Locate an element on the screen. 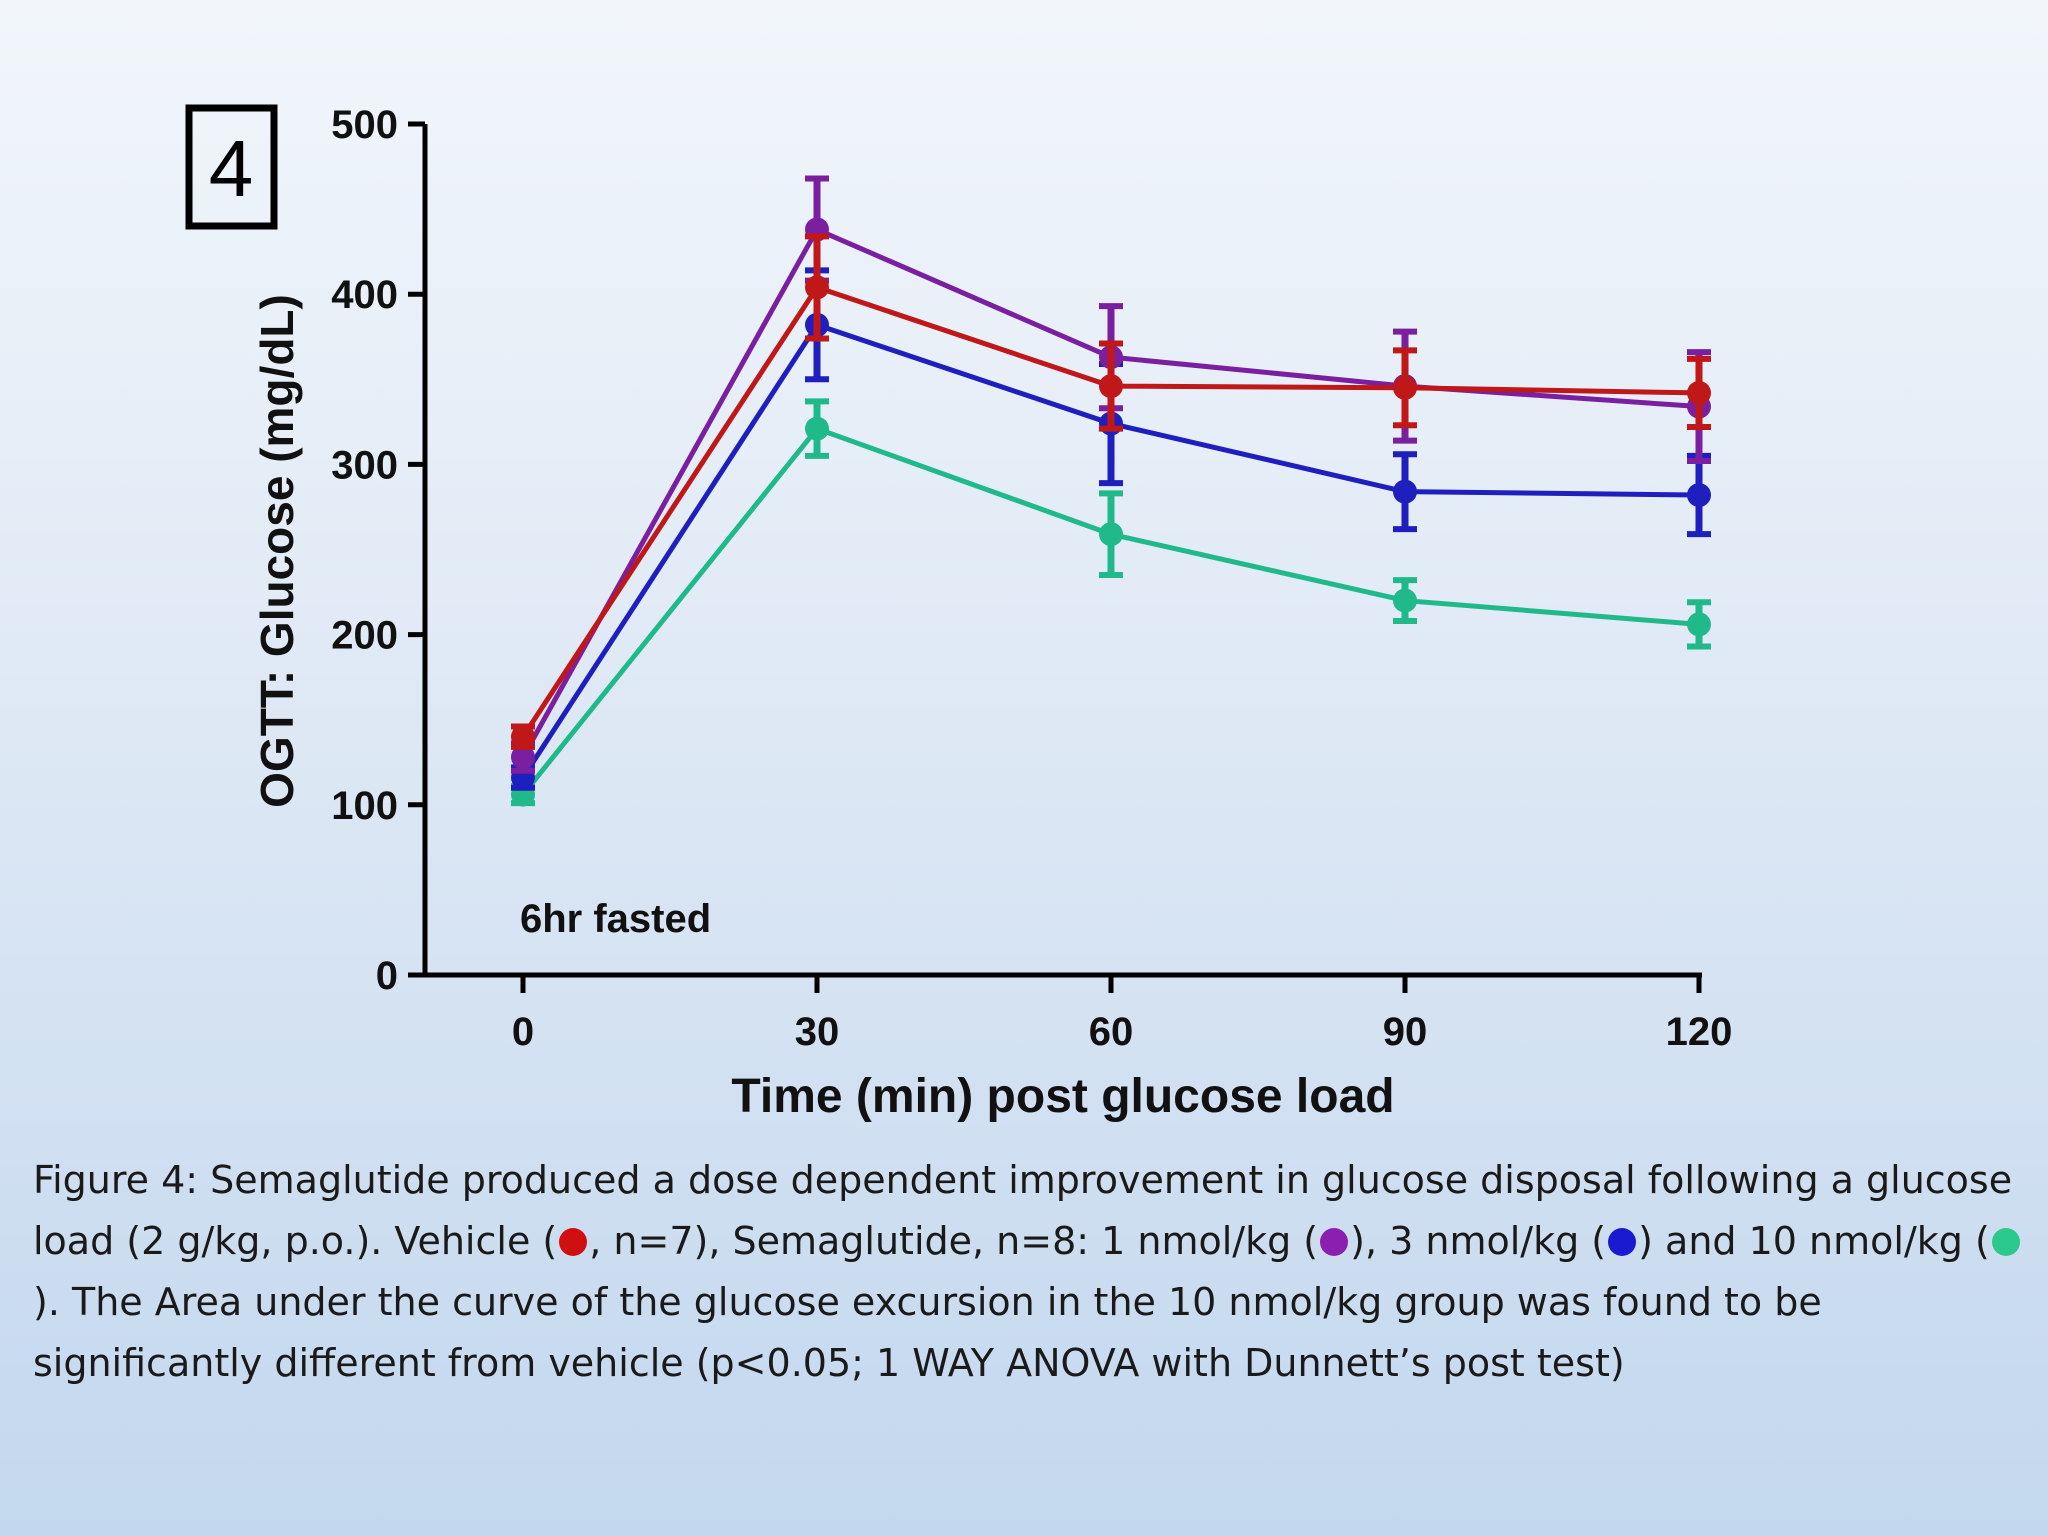 Image resolution: width=2048 pixels, height=1536 pixels. x-tick-label: 60 is located at coordinates (1111, 1032).